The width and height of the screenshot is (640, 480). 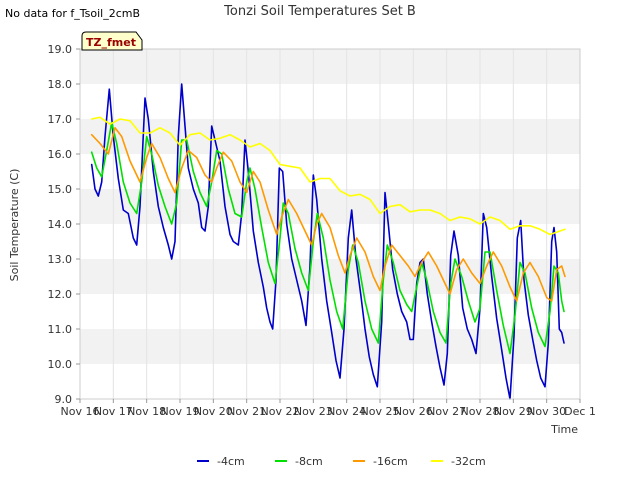 What do you see at coordinates (468, 461) in the screenshot?
I see `legend-label: -32cm` at bounding box center [468, 461].